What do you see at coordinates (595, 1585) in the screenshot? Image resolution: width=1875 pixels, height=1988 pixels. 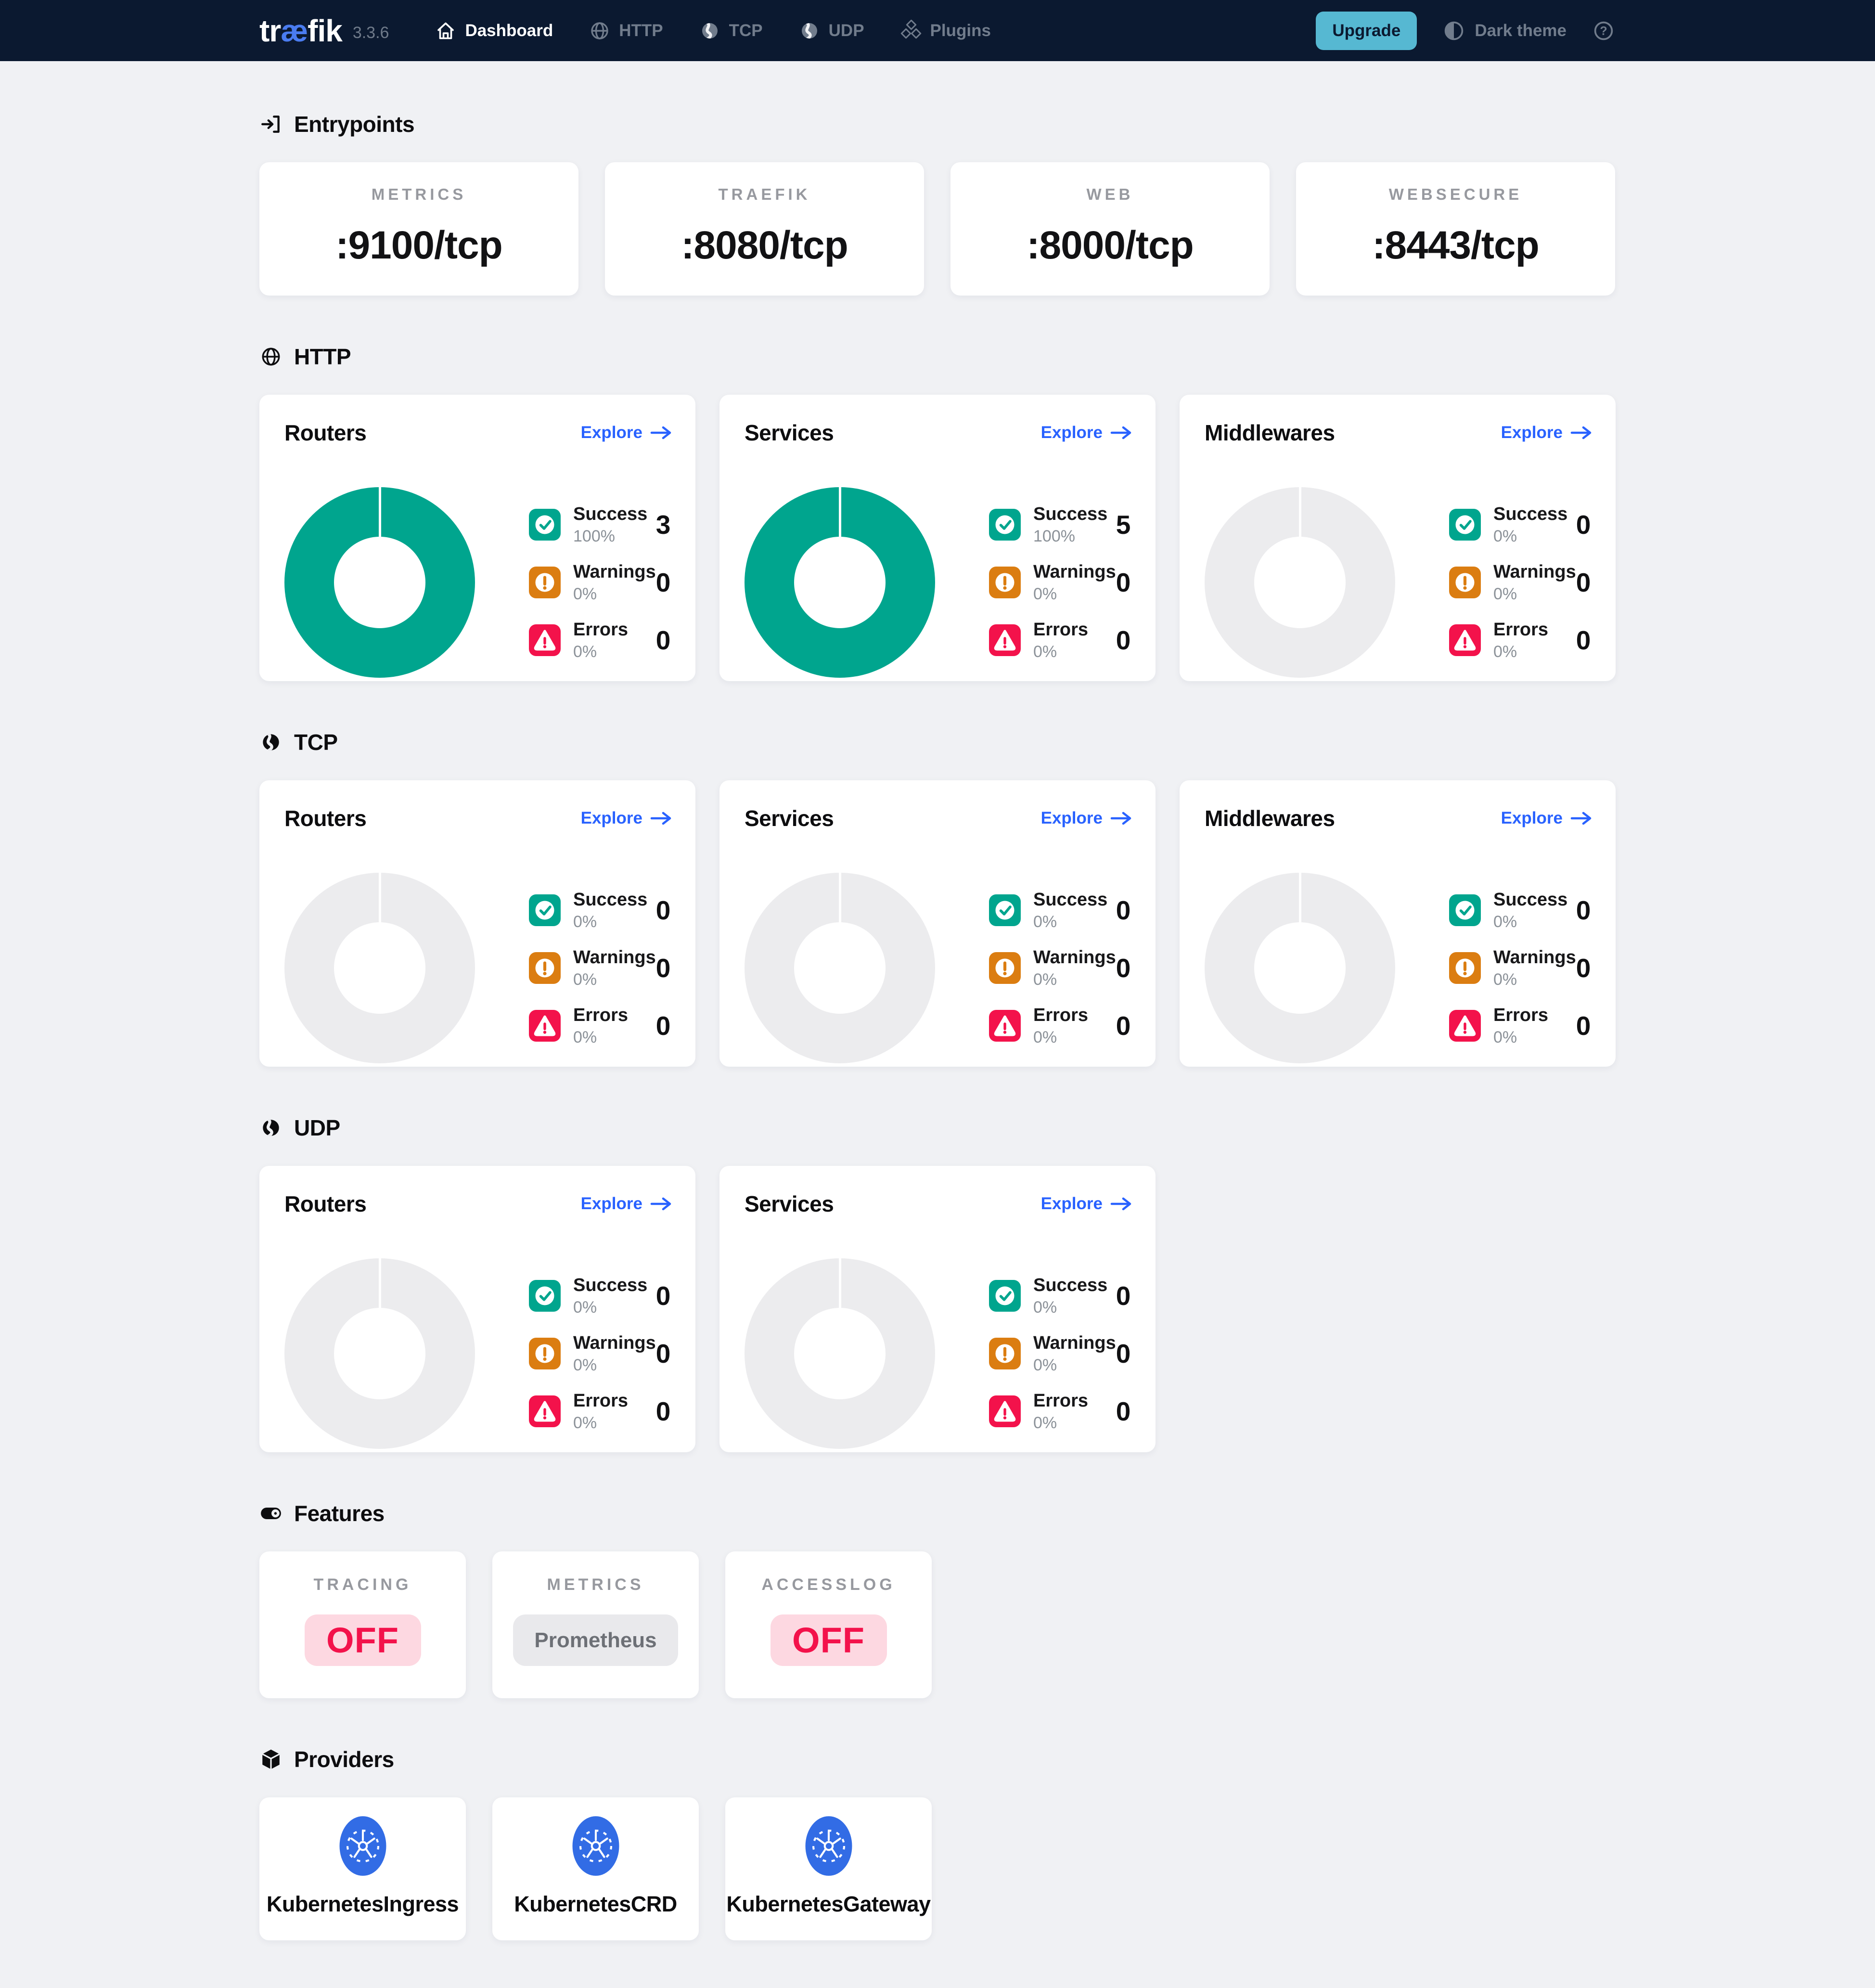 I see `feature-label: METRICS` at bounding box center [595, 1585].